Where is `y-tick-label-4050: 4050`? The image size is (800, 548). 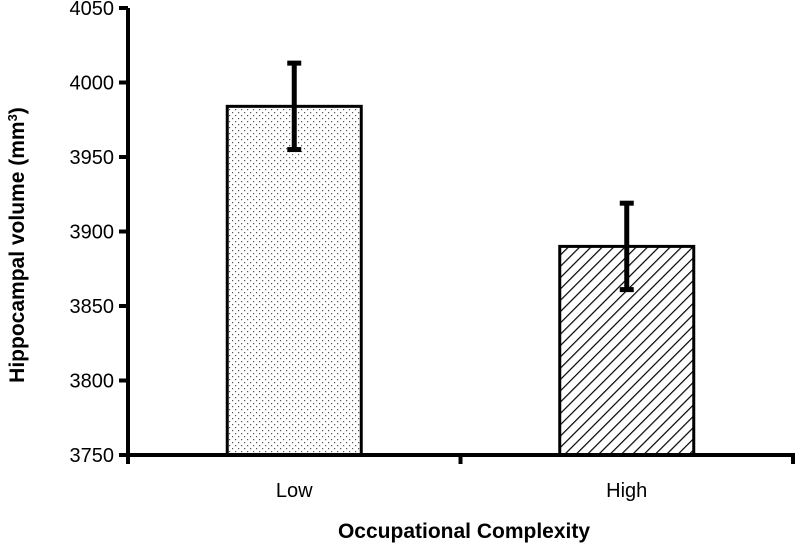
y-tick-label-4050: 4050 is located at coordinates (92, 10).